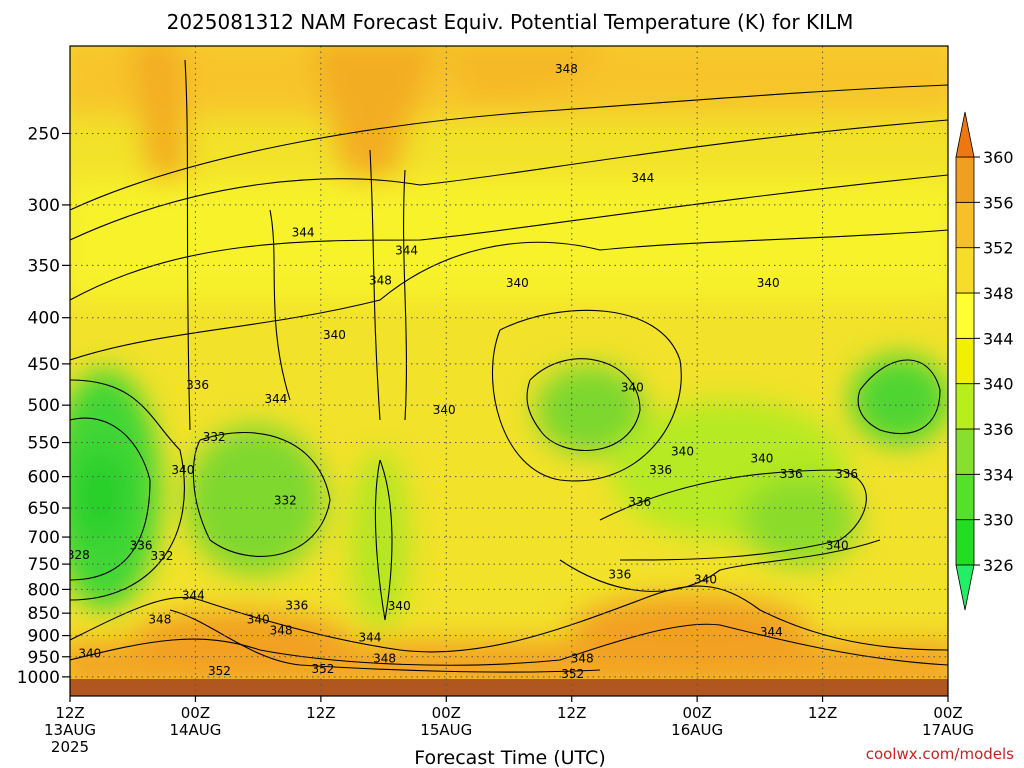 The width and height of the screenshot is (1024, 768). Describe the element at coordinates (44, 637) in the screenshot. I see `y-tick-label: 900` at that location.